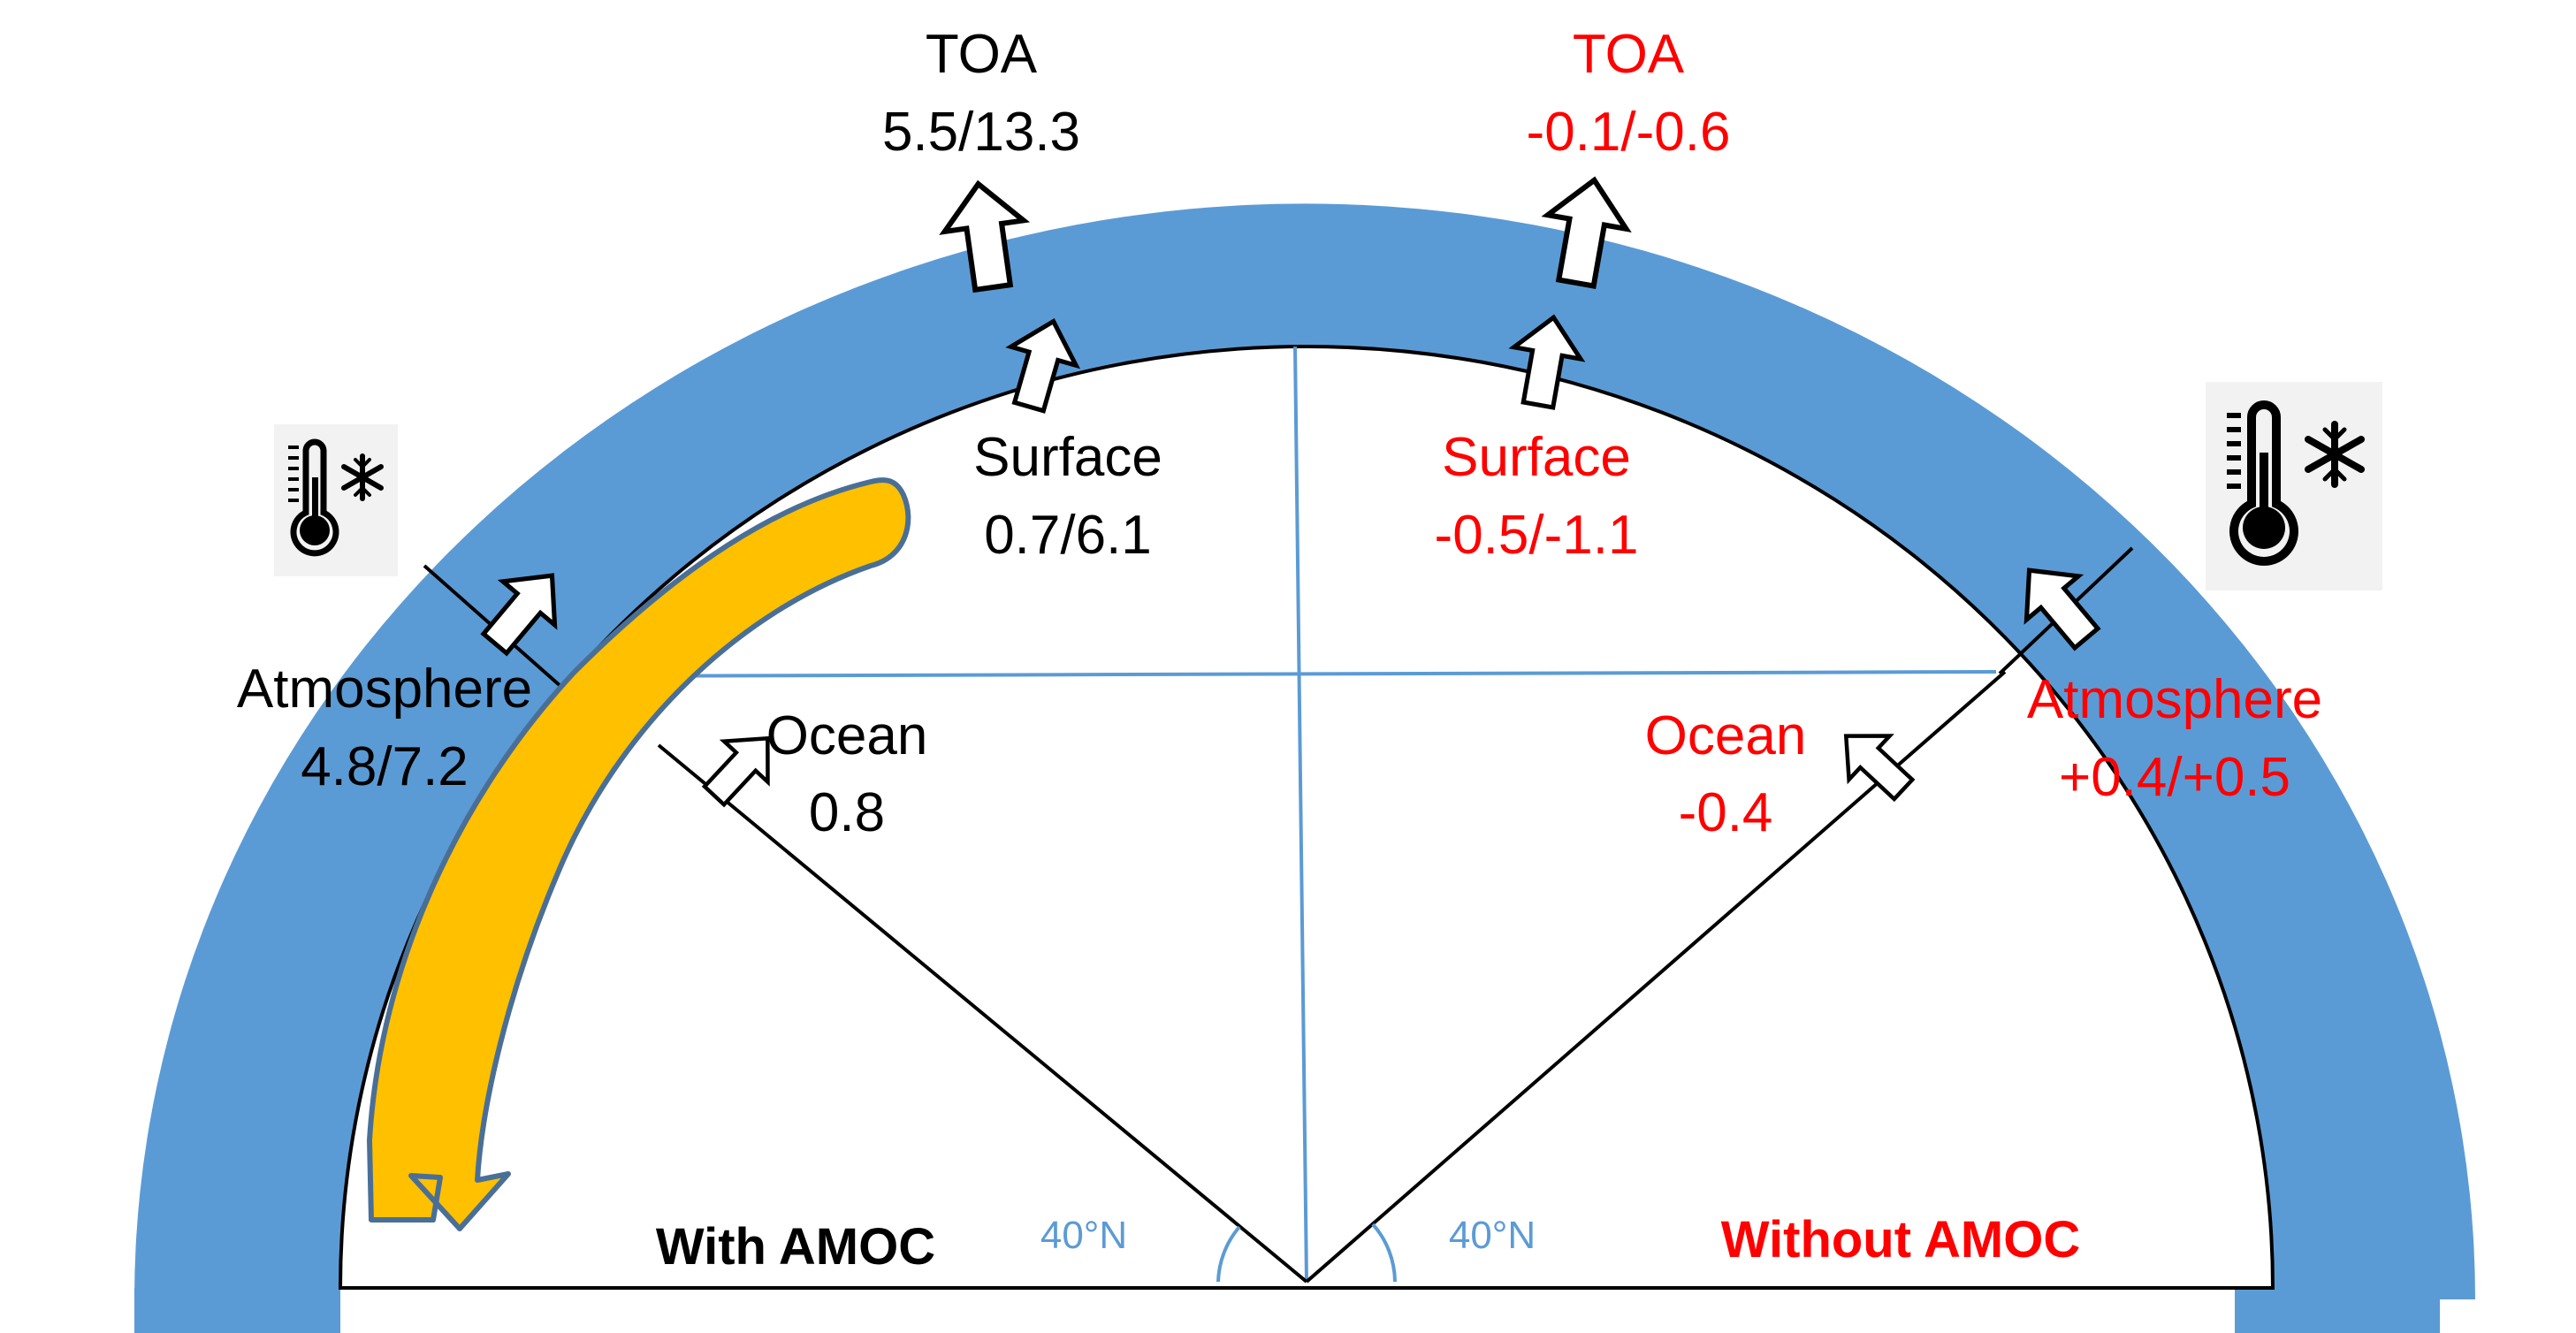  I want to click on atmosphere-label-right: Atmosphere, so click(2174, 700).